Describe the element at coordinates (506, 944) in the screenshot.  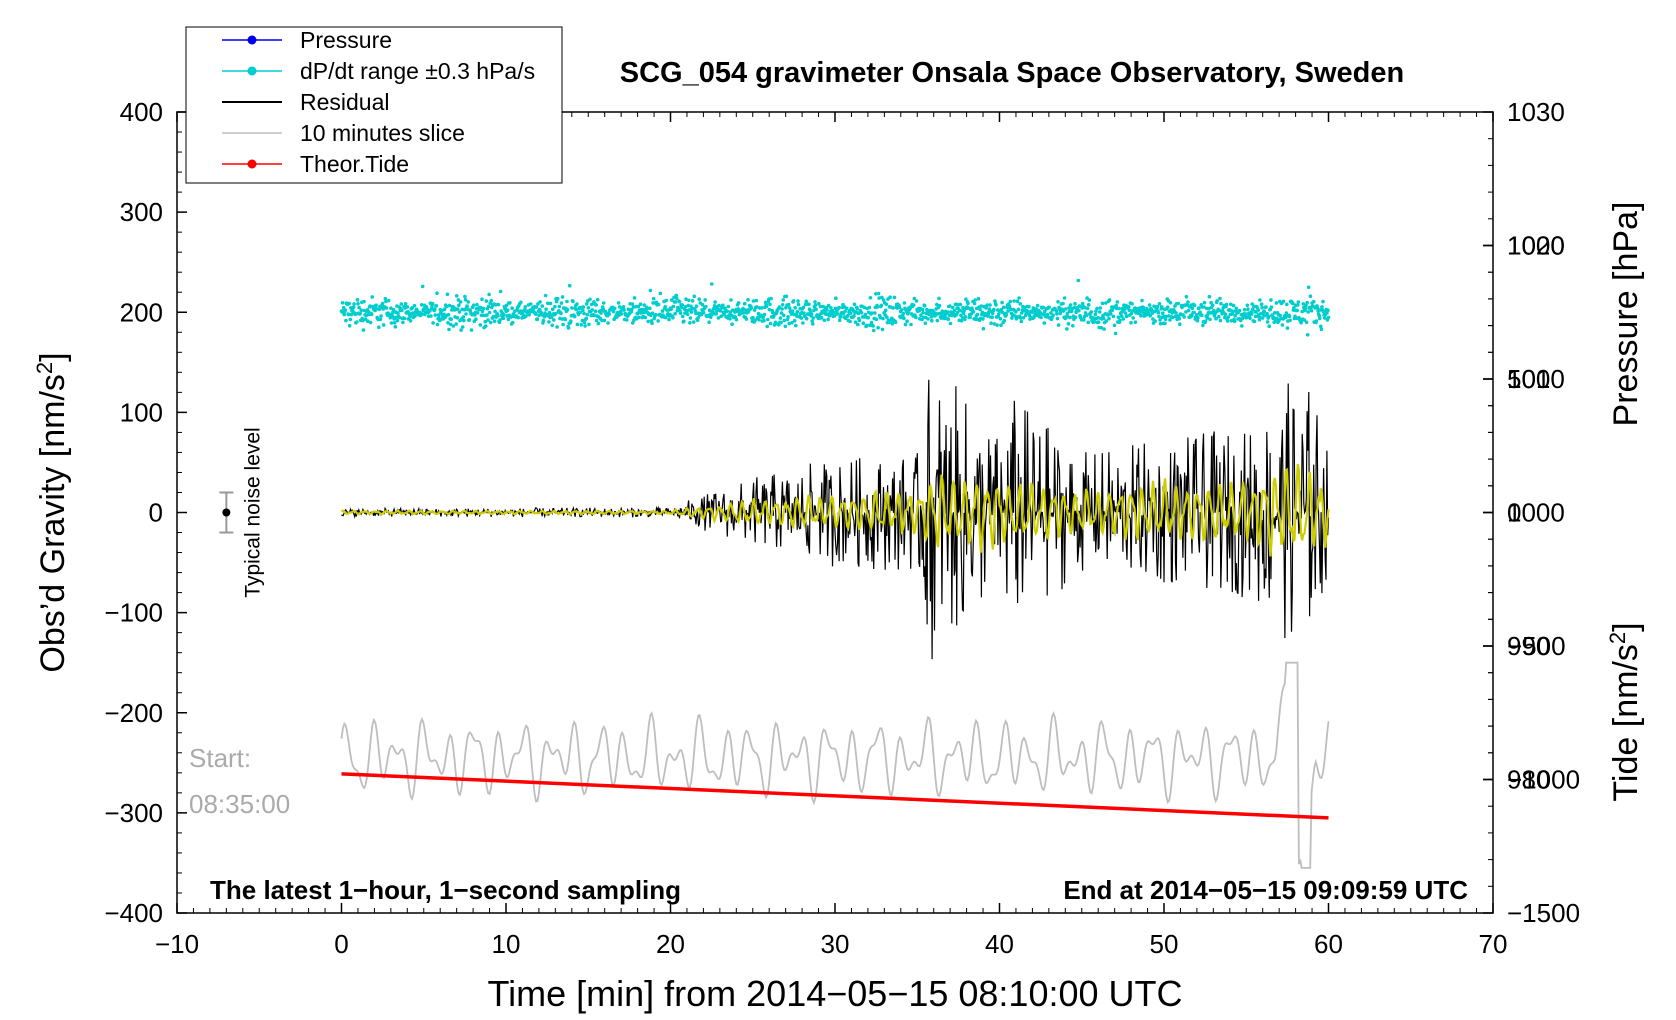
I see `x-tick-label: 10` at that location.